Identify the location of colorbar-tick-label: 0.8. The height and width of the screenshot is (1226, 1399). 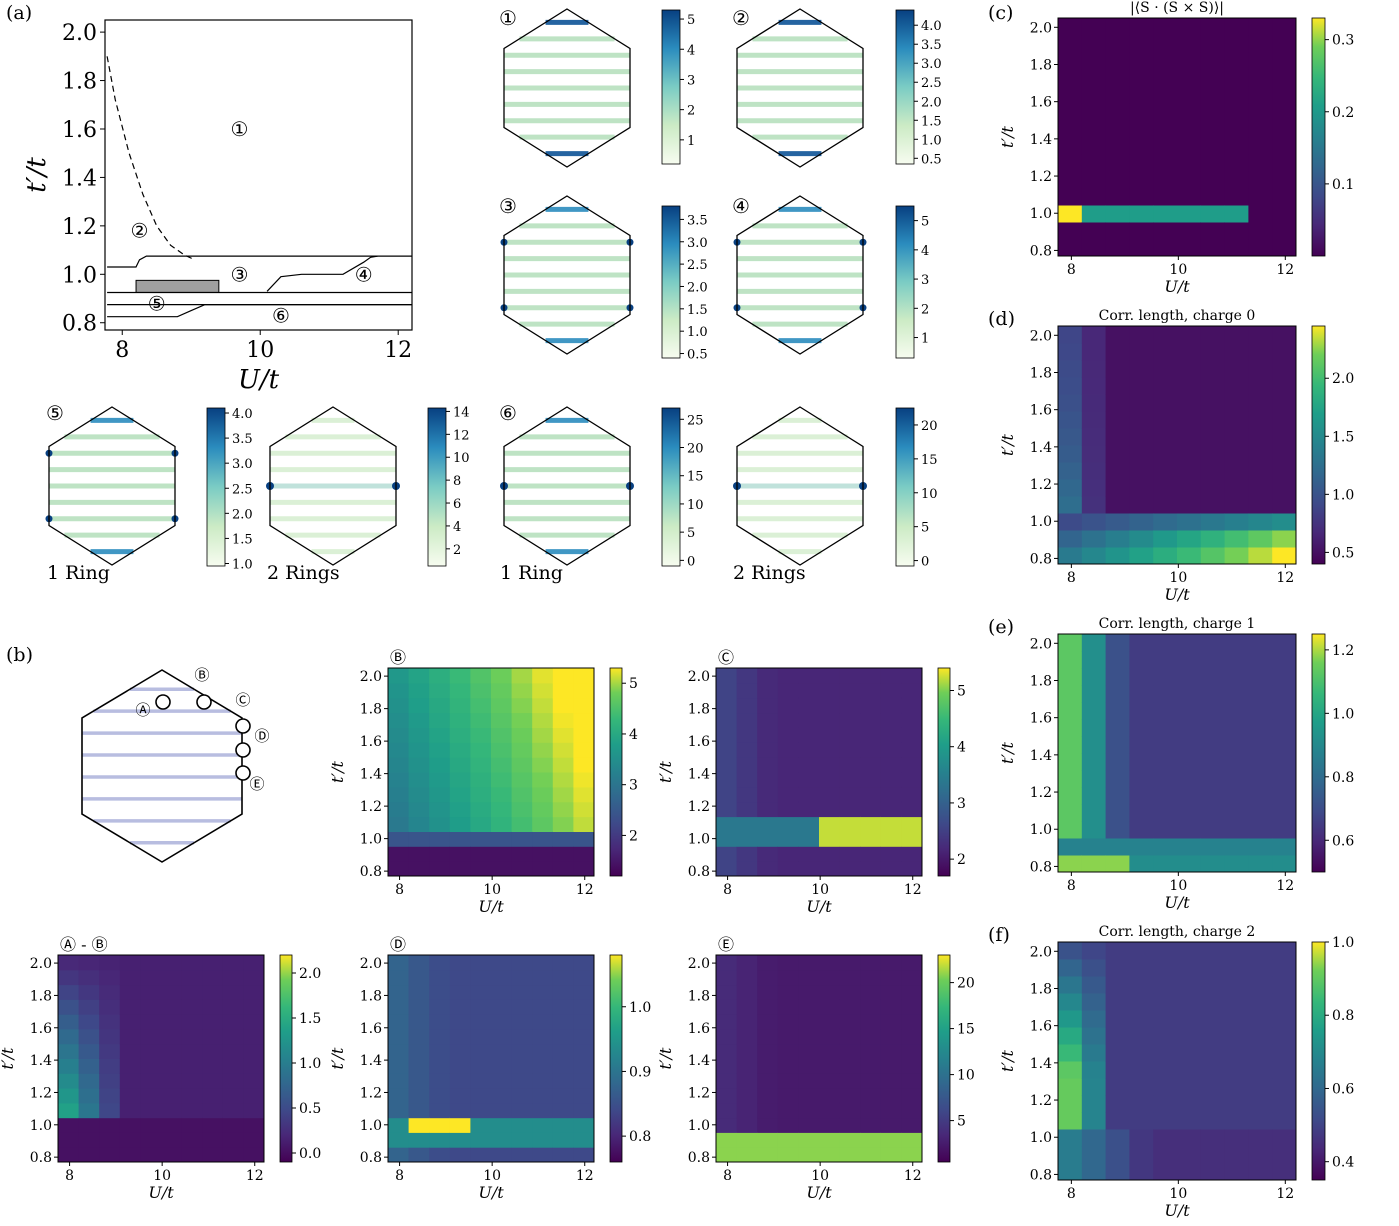
(640, 1137).